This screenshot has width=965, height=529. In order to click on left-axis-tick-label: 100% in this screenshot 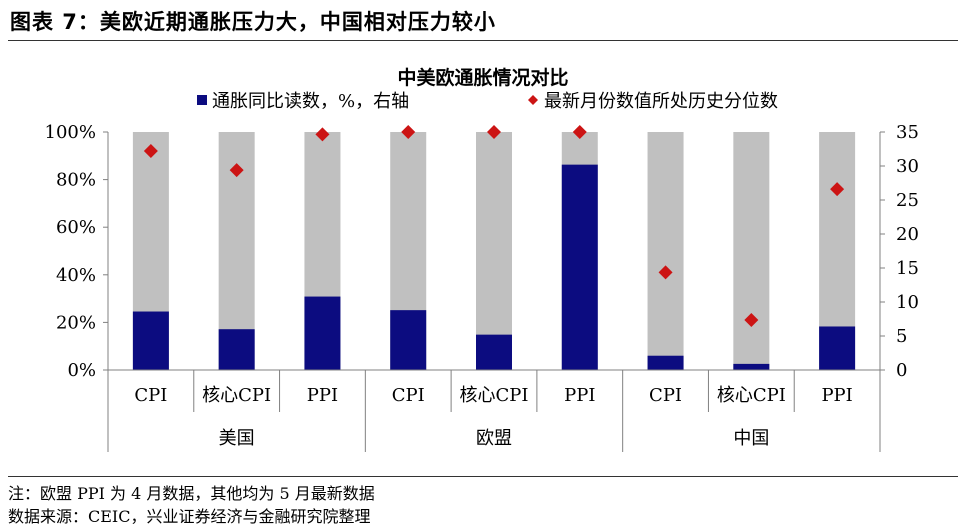, I will do `click(70, 132)`.